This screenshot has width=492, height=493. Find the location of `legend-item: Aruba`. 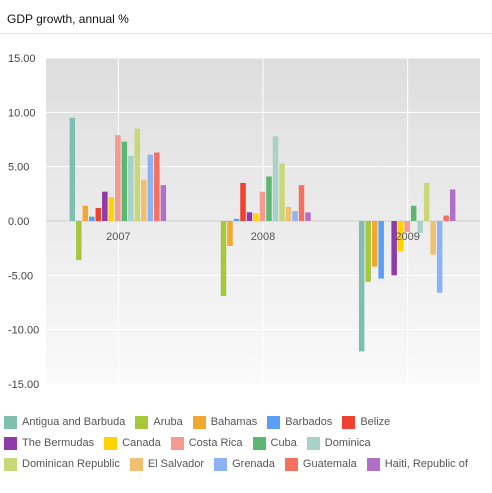

legend-item: Aruba is located at coordinates (159, 422).